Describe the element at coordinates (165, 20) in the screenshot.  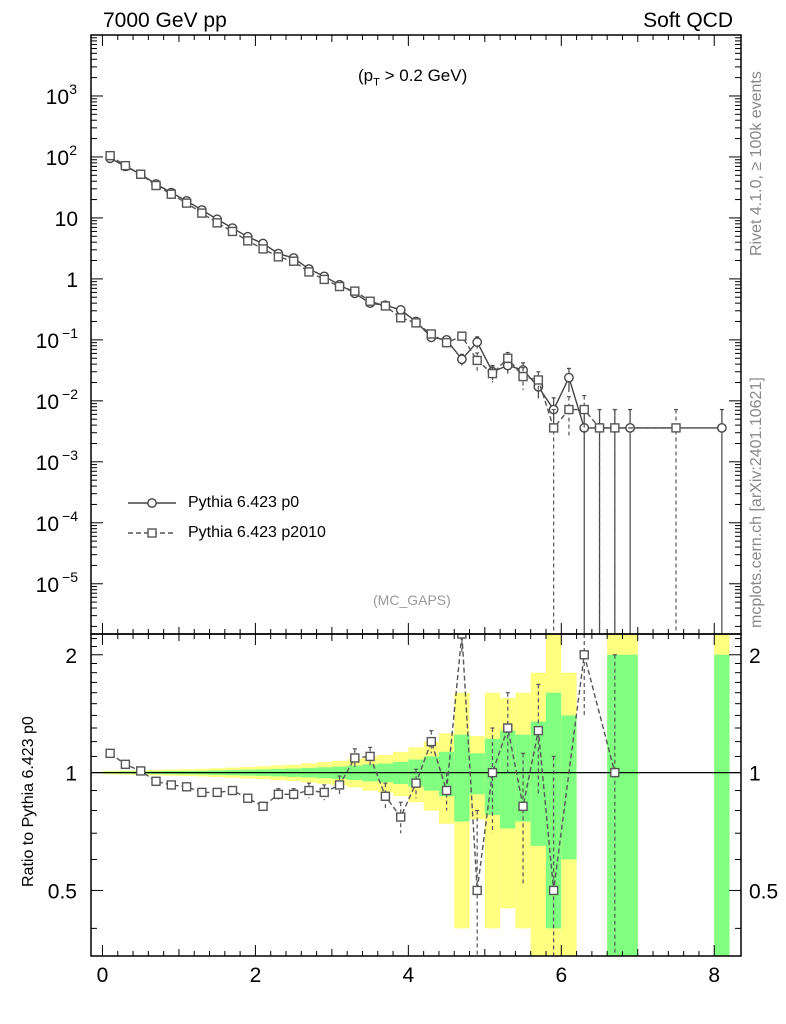
I see `energy-title: 7000 GeV pp` at that location.